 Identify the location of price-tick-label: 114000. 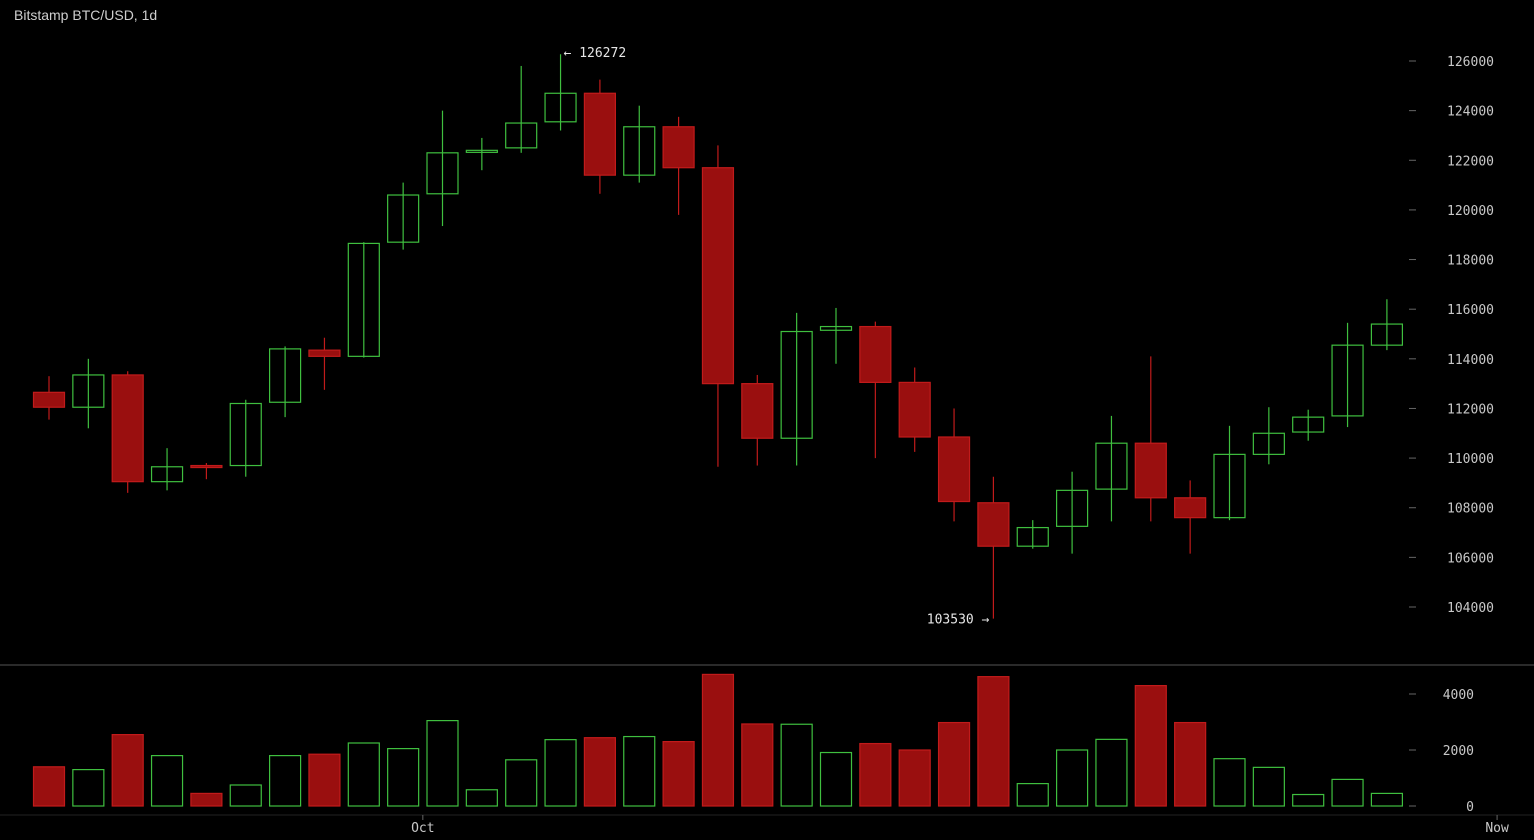
(1470, 360).